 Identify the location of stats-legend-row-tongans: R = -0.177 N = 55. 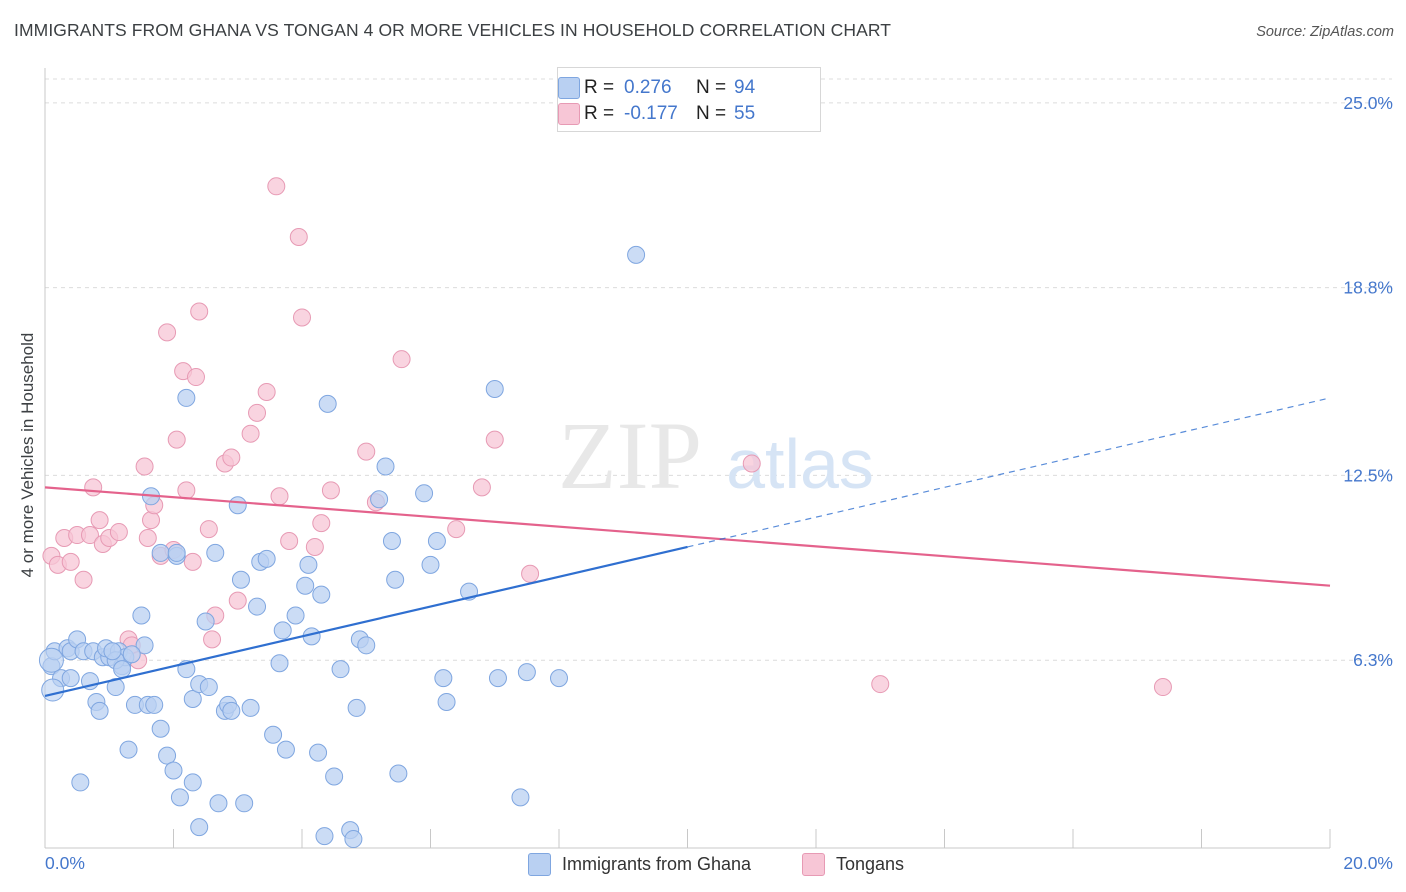
(657, 114).